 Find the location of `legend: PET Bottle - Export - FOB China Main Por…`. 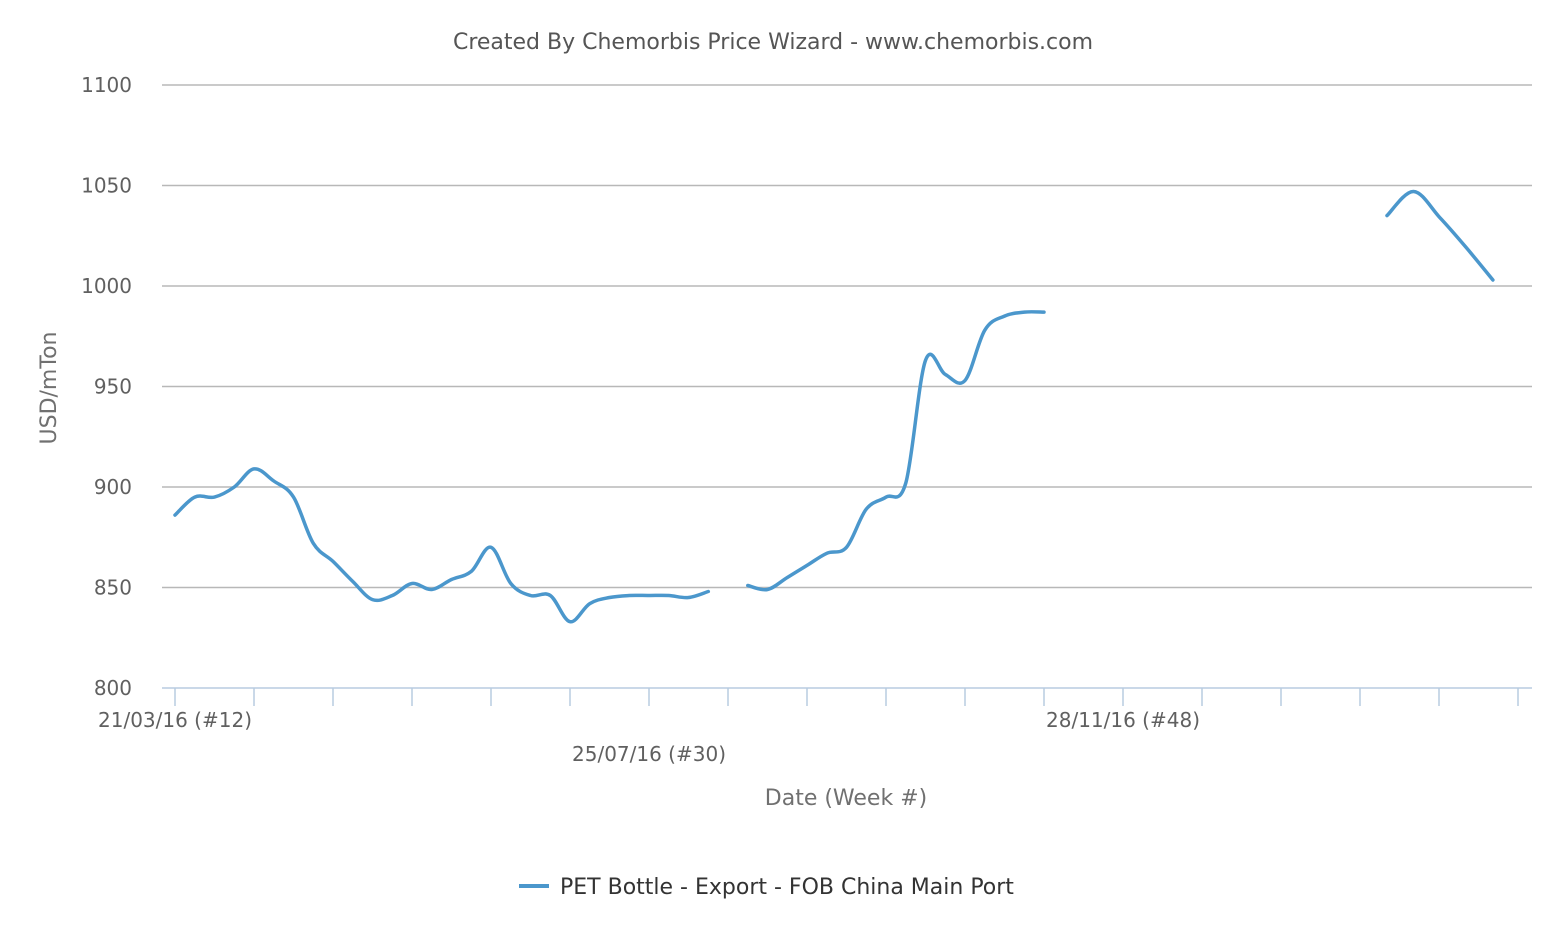

legend: PET Bottle - Export - FOB China Main Por… is located at coordinates (766, 887).